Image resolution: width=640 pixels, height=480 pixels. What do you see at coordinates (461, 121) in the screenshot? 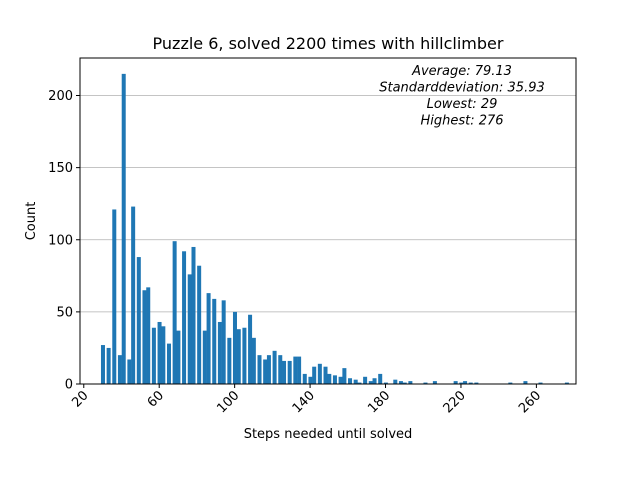
I see `stats-line-3: Highest: 276` at bounding box center [461, 121].